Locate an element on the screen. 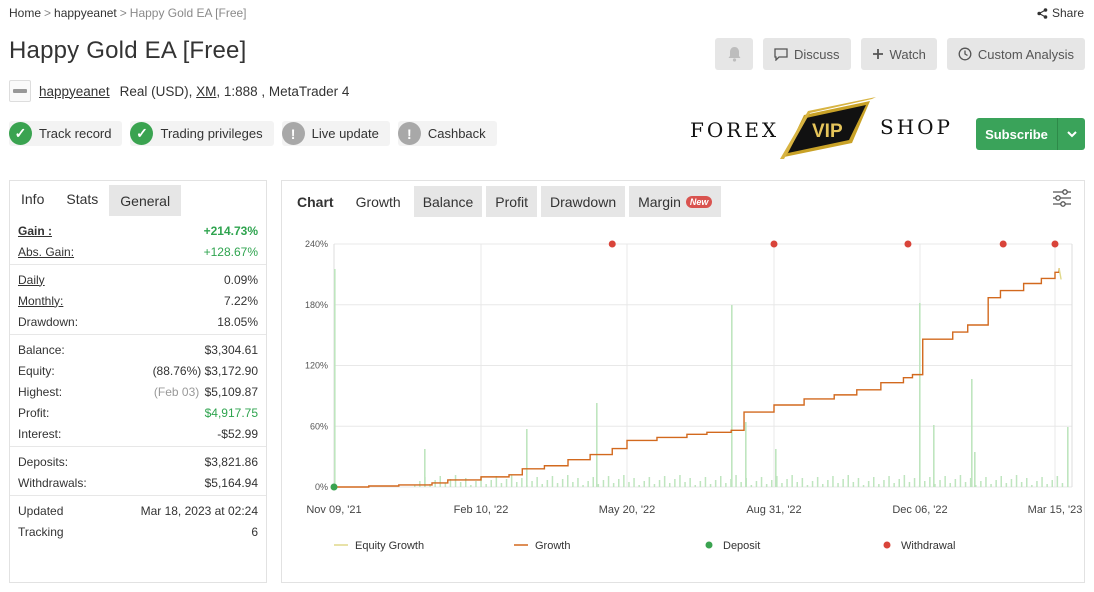 The image size is (1094, 592). stat-group-gain: Gain : +214.73% Abs. Gain: +128.67% is located at coordinates (138, 240).